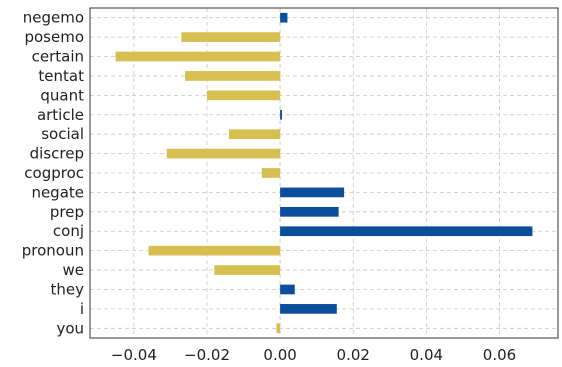  I want to click on category-label-article: article, so click(60, 115).